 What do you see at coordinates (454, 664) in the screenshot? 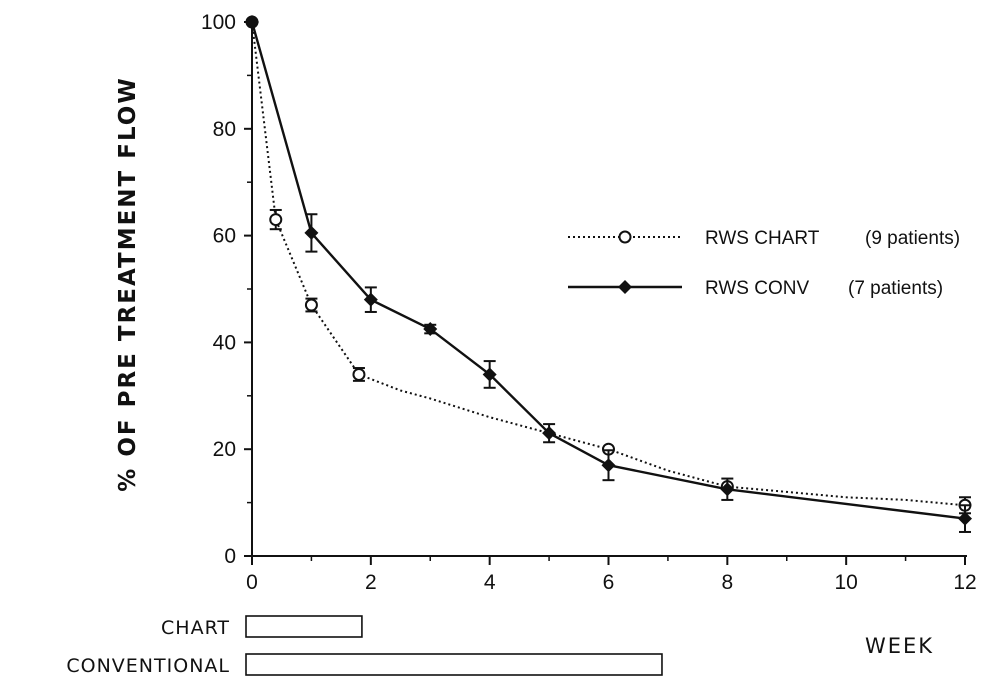
I see `duration-bar-conventional` at bounding box center [454, 664].